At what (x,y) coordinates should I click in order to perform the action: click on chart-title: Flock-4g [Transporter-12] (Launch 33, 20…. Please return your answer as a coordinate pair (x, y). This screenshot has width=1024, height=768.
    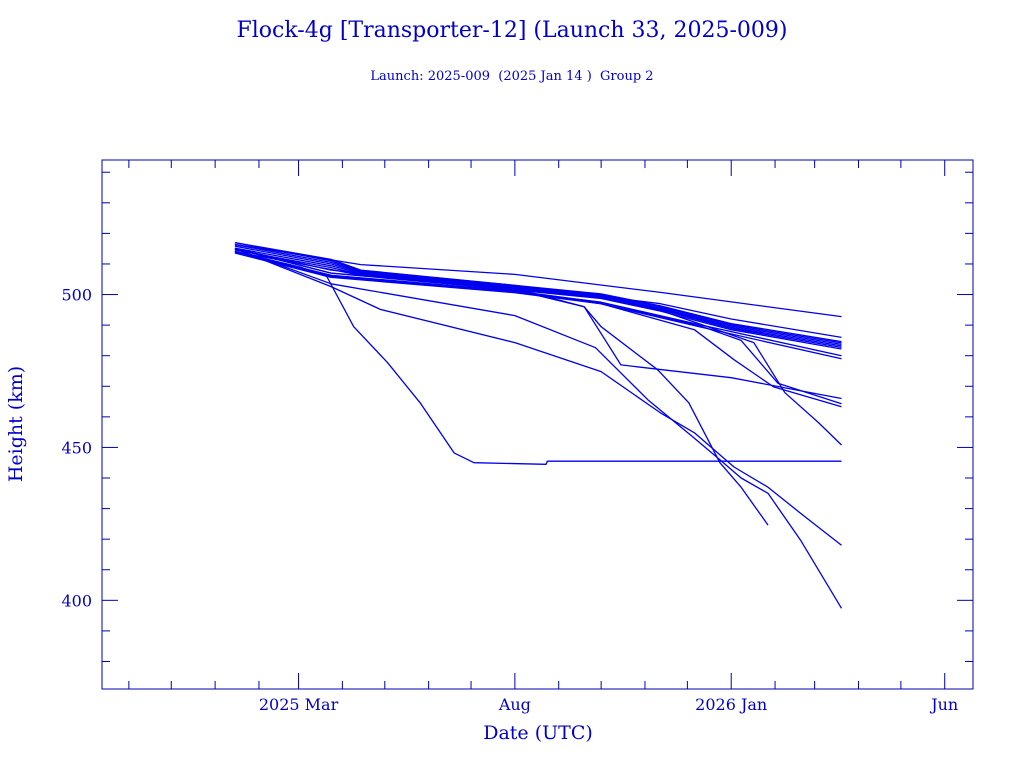
    Looking at the image, I should click on (512, 30).